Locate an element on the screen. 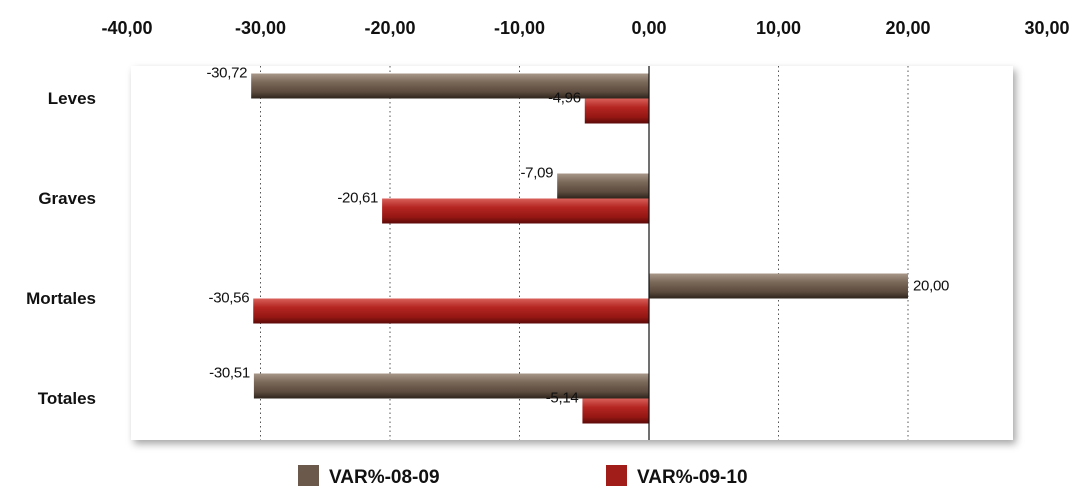  category-label: Graves is located at coordinates (67, 198).